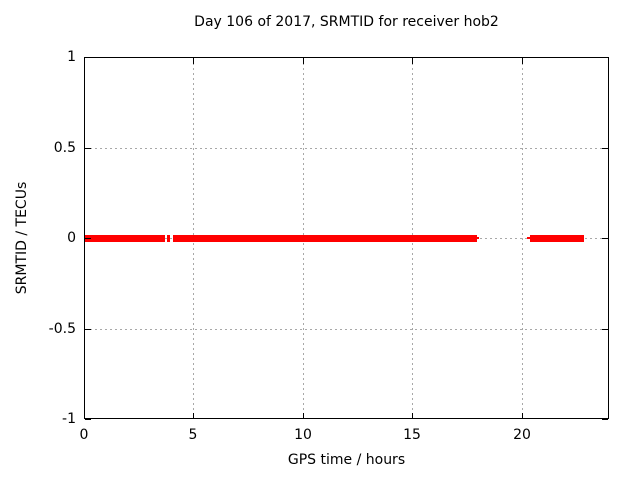  What do you see at coordinates (69, 419) in the screenshot?
I see `y-tick-label: -1` at bounding box center [69, 419].